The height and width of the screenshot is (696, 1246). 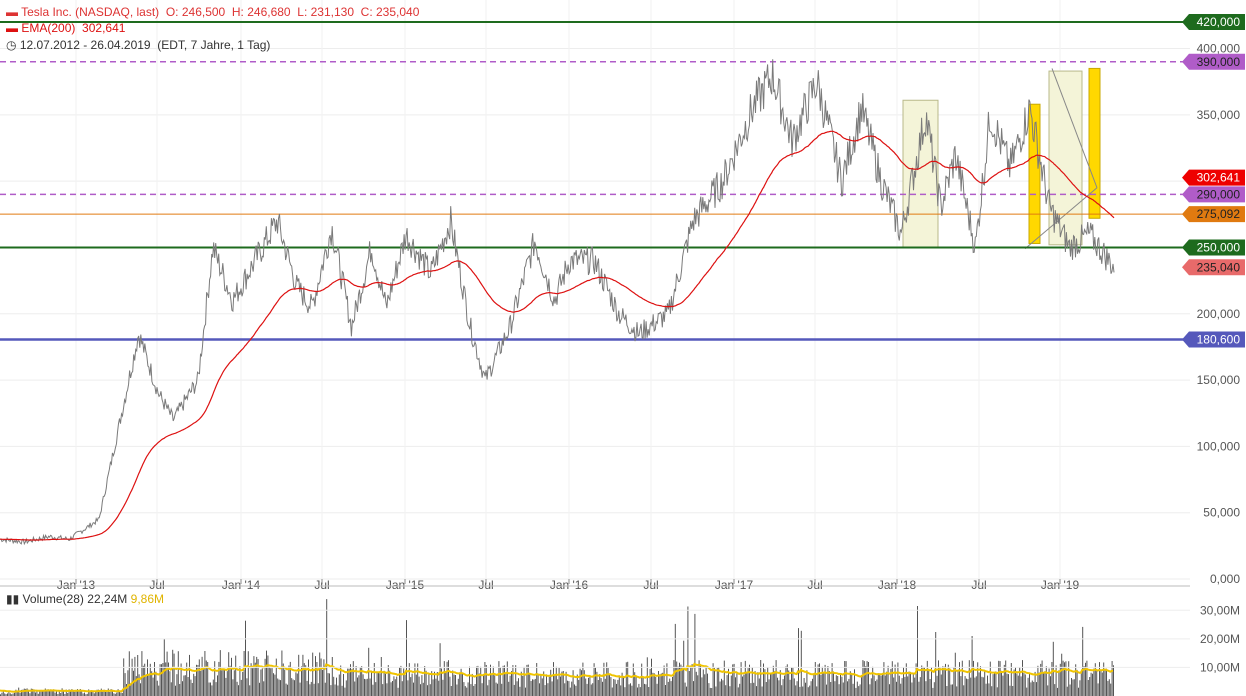 What do you see at coordinates (1213, 247) in the screenshot?
I see `level-badge` at bounding box center [1213, 247].